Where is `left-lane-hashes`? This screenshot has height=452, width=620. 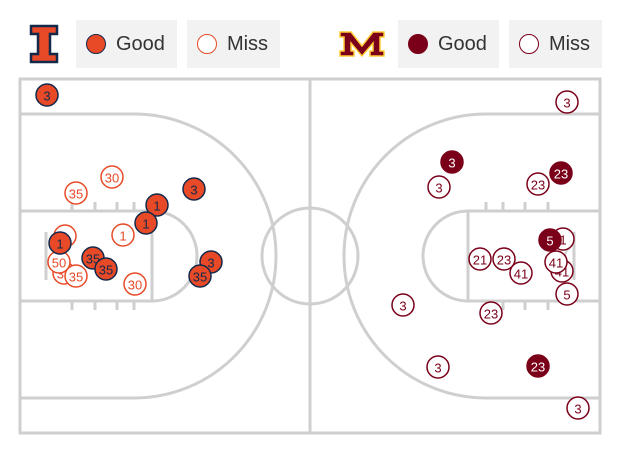 left-lane-hashes is located at coordinates (103, 256).